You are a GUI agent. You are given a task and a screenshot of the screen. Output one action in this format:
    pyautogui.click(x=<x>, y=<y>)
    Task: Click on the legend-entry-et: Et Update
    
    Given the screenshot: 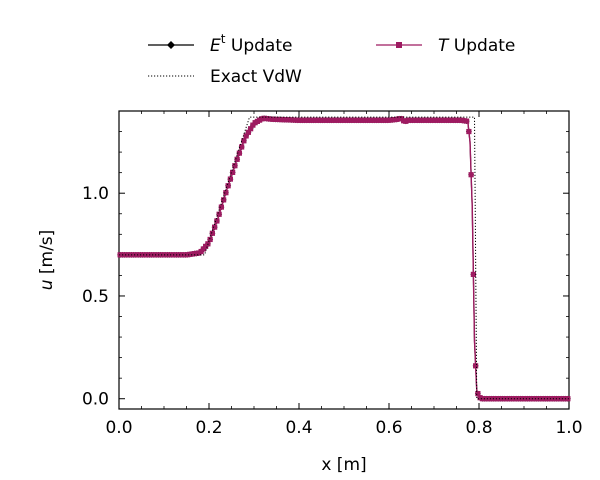 What is the action you would take?
    pyautogui.click(x=220, y=44)
    